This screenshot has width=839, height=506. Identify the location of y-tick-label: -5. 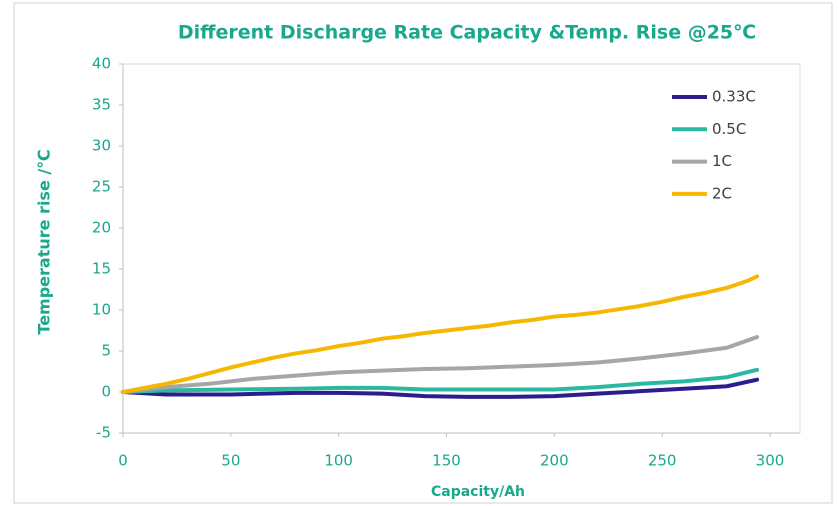
(103, 433).